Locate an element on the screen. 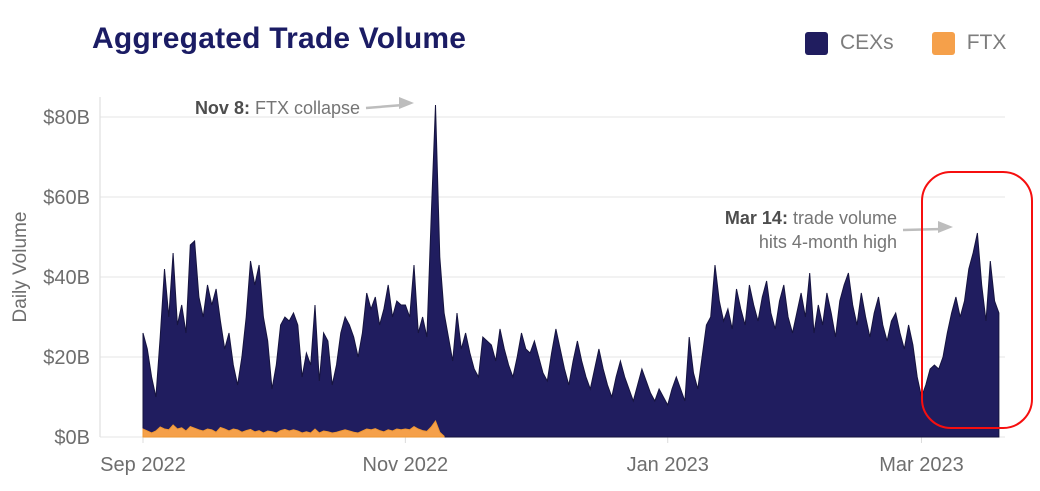 This screenshot has height=491, width=1040. legend-item-cexs: CEXs is located at coordinates (849, 43).